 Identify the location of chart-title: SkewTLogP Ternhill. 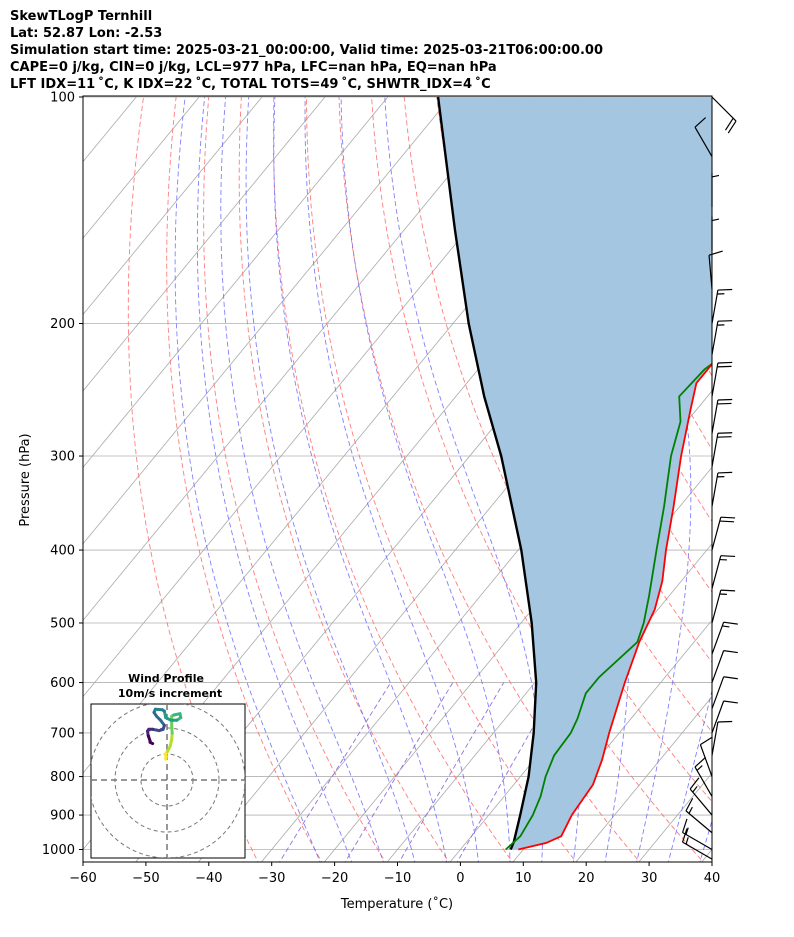
(81, 16).